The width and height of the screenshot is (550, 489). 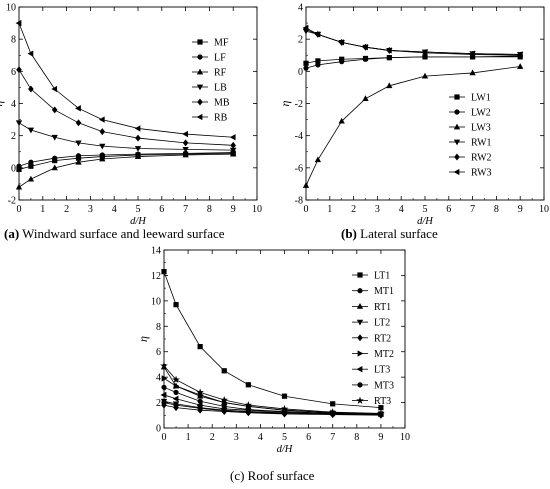 What do you see at coordinates (185, 209) in the screenshot?
I see `x-tick-label: 7` at bounding box center [185, 209].